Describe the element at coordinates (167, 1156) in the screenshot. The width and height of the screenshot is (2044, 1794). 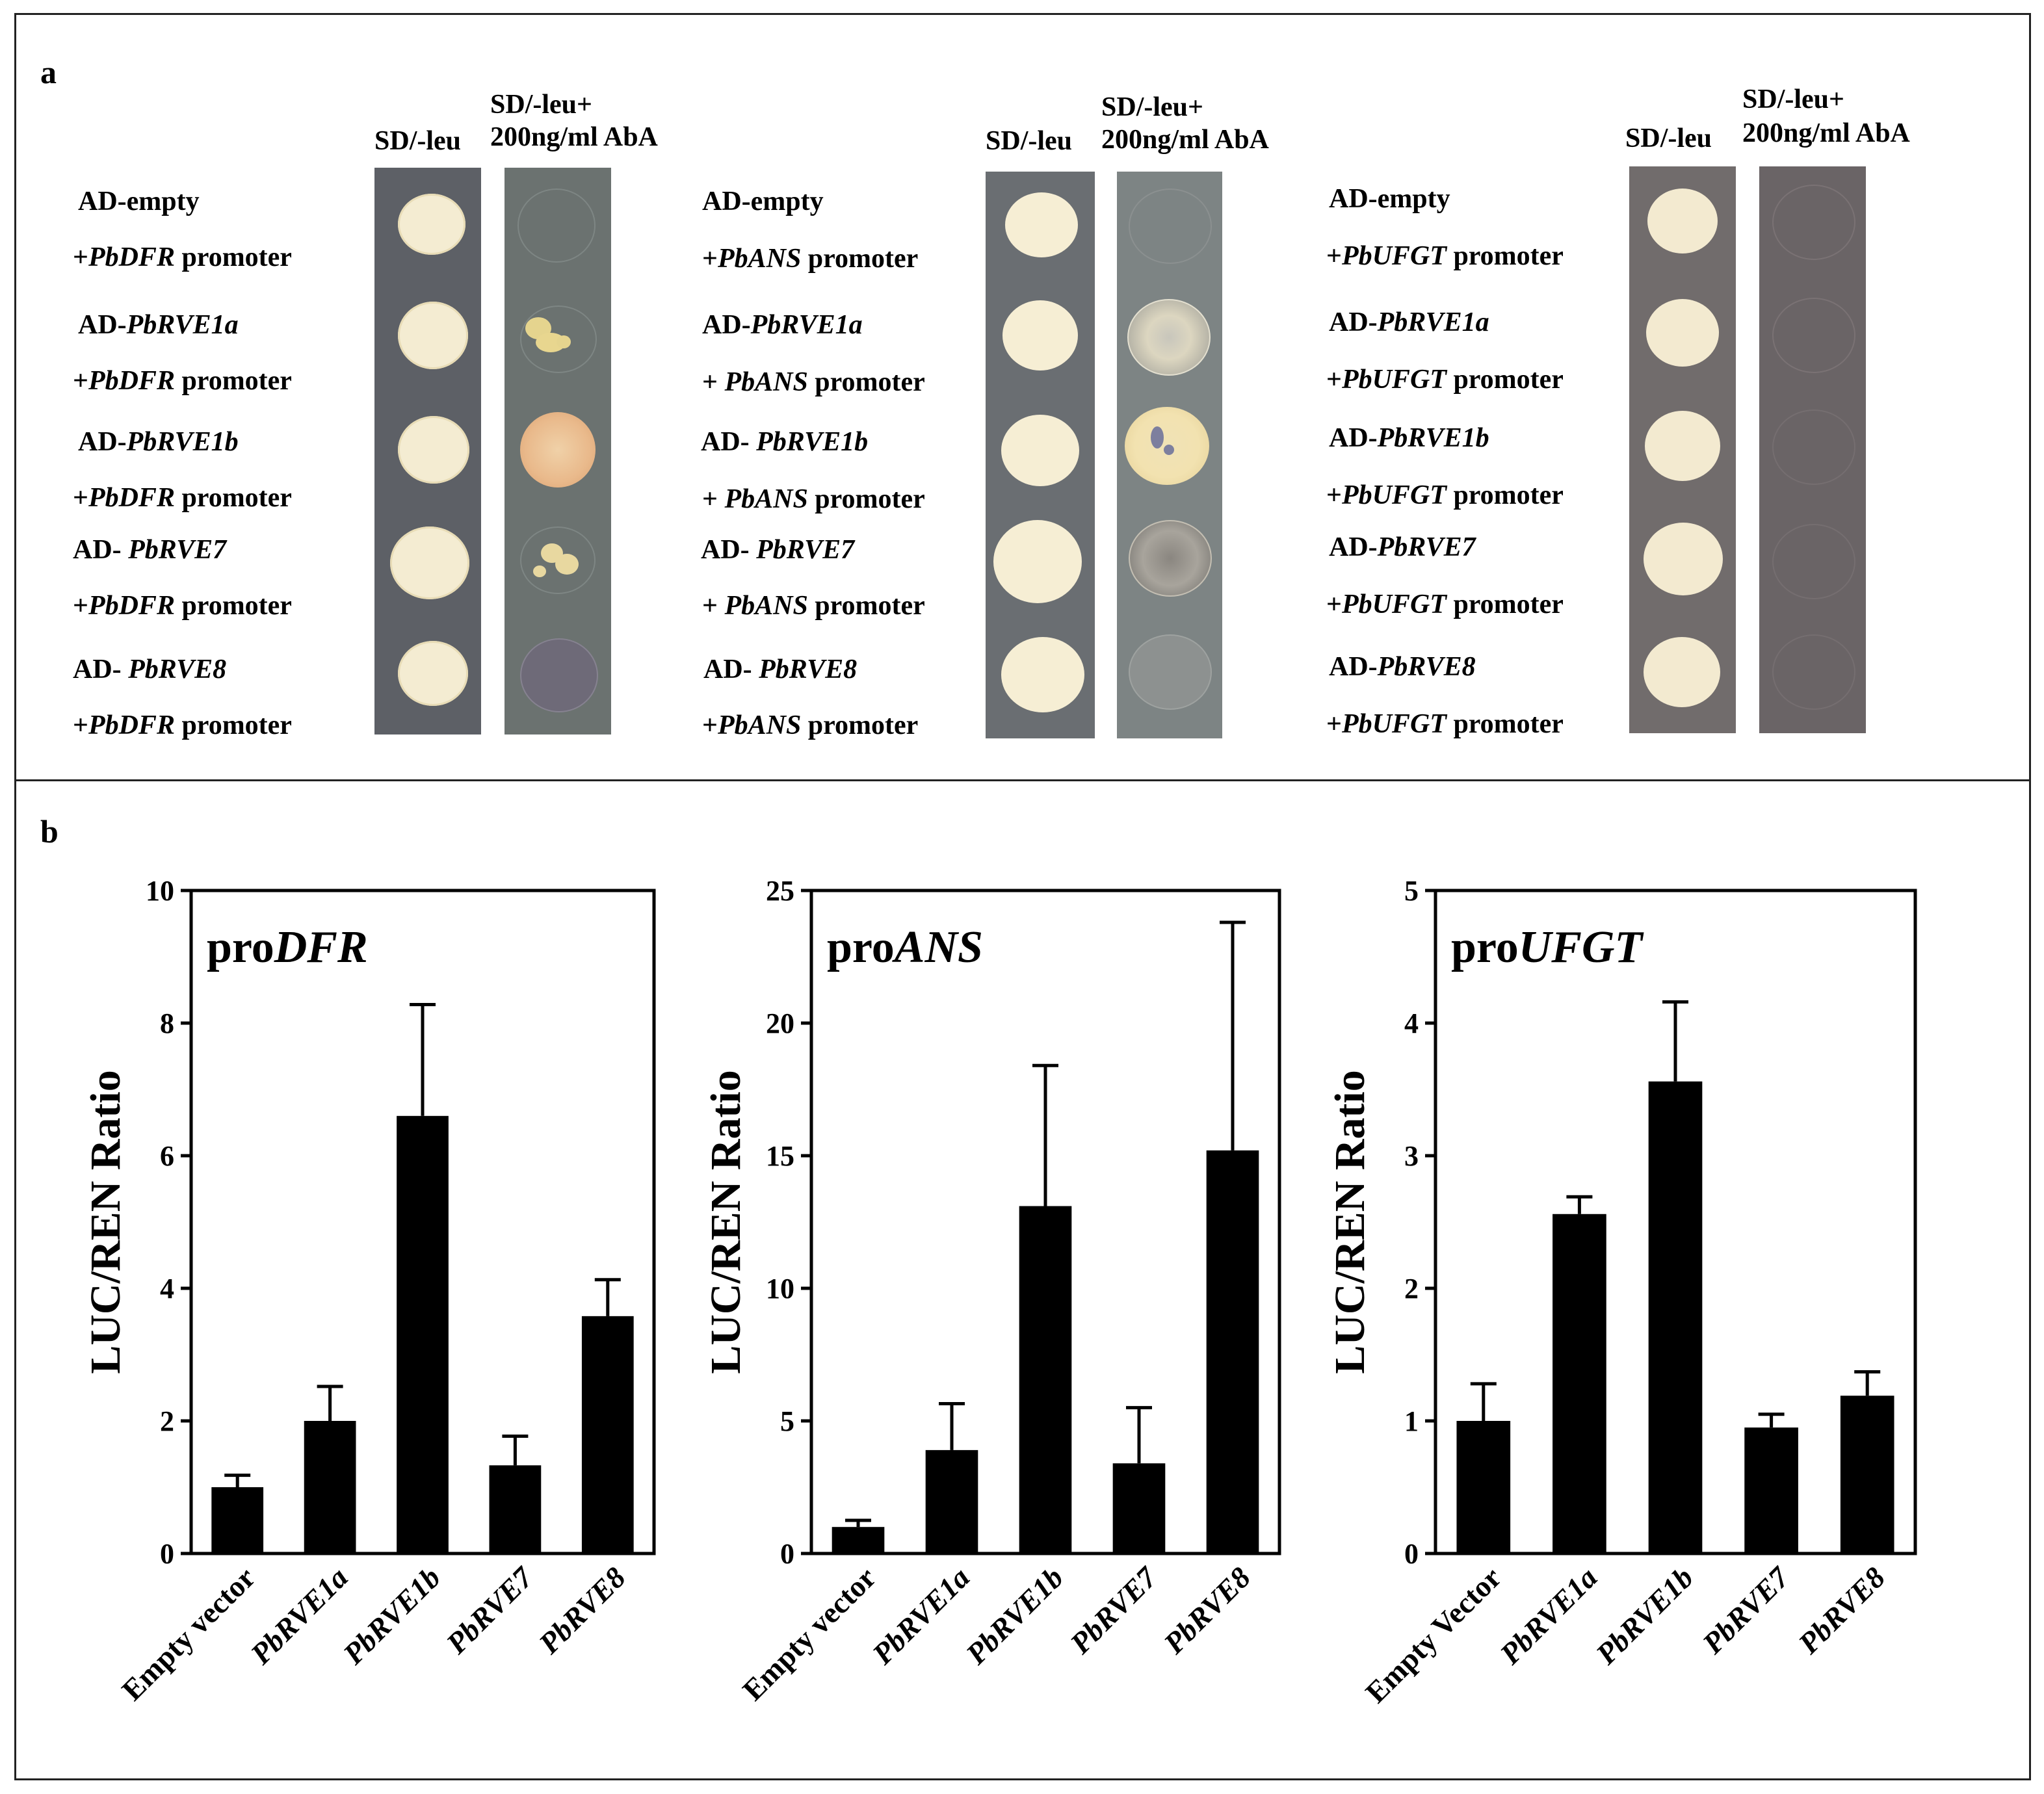
I see `y-tick-label: 6` at that location.